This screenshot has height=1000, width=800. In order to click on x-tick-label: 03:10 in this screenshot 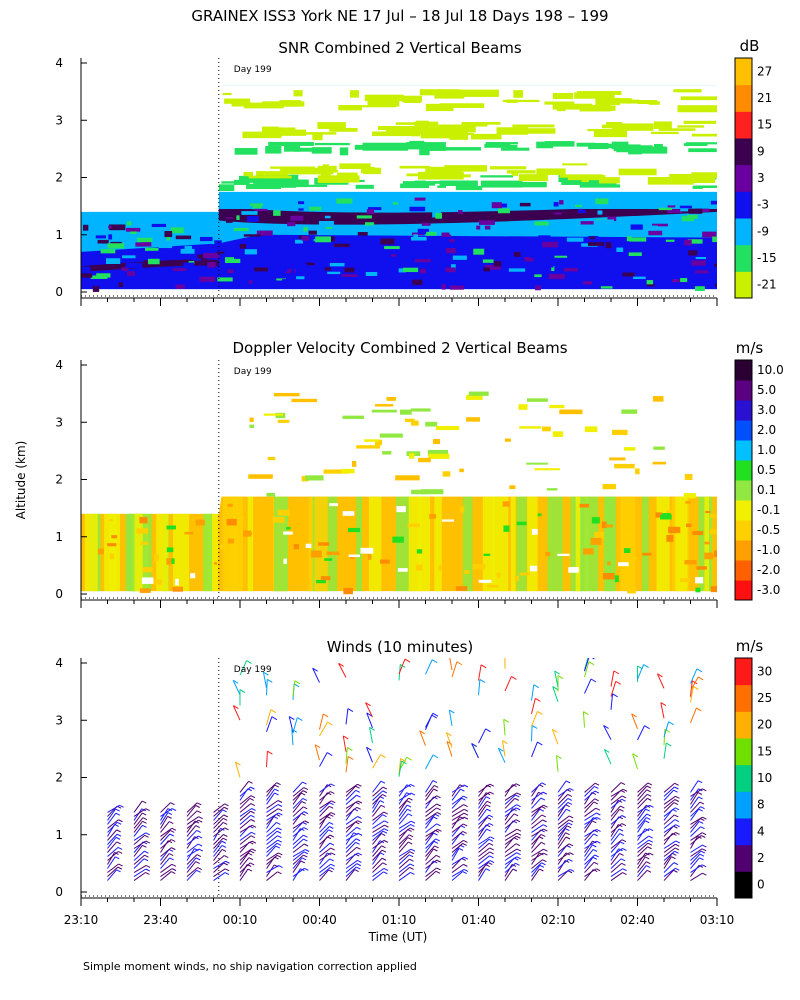, I will do `click(717, 920)`.